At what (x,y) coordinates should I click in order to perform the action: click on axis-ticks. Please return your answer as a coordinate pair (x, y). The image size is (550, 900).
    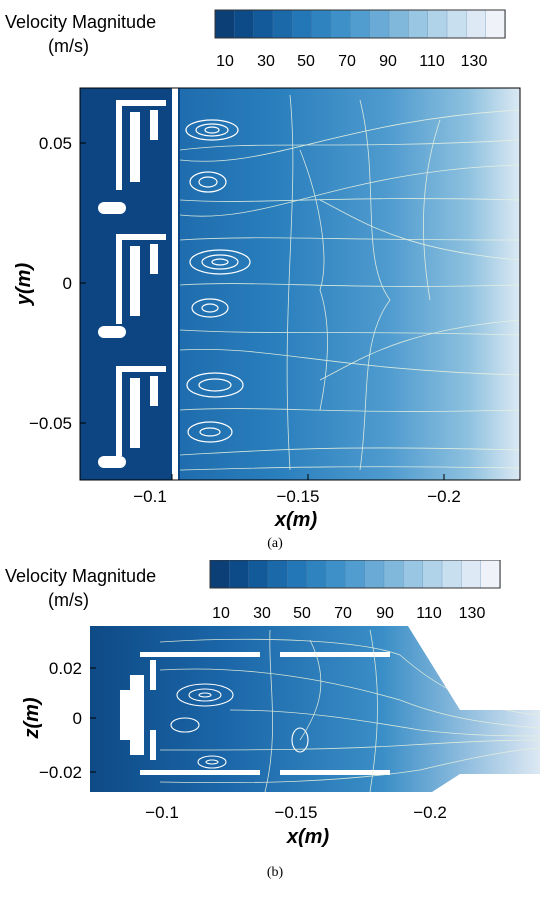
    Looking at the image, I should click on (93, 720).